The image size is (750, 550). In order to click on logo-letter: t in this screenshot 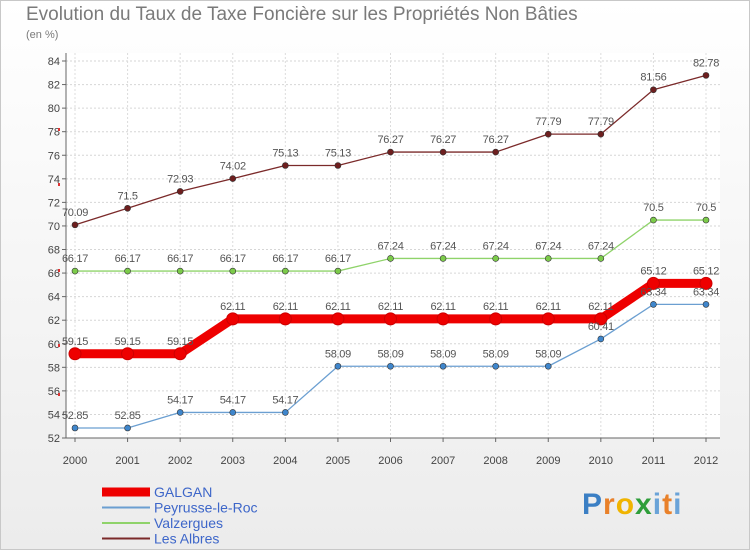, I will do `click(668, 504)`.